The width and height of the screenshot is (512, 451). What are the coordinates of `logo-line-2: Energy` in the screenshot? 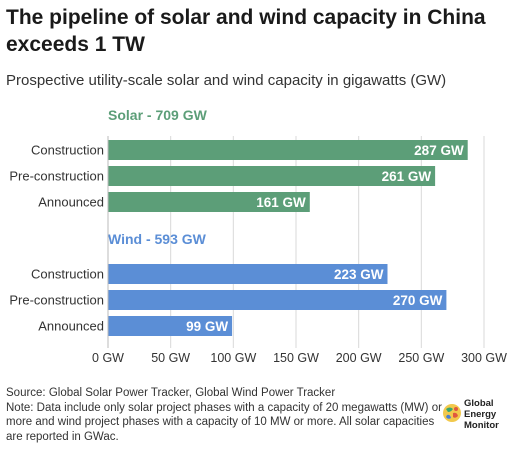 It's located at (480, 414).